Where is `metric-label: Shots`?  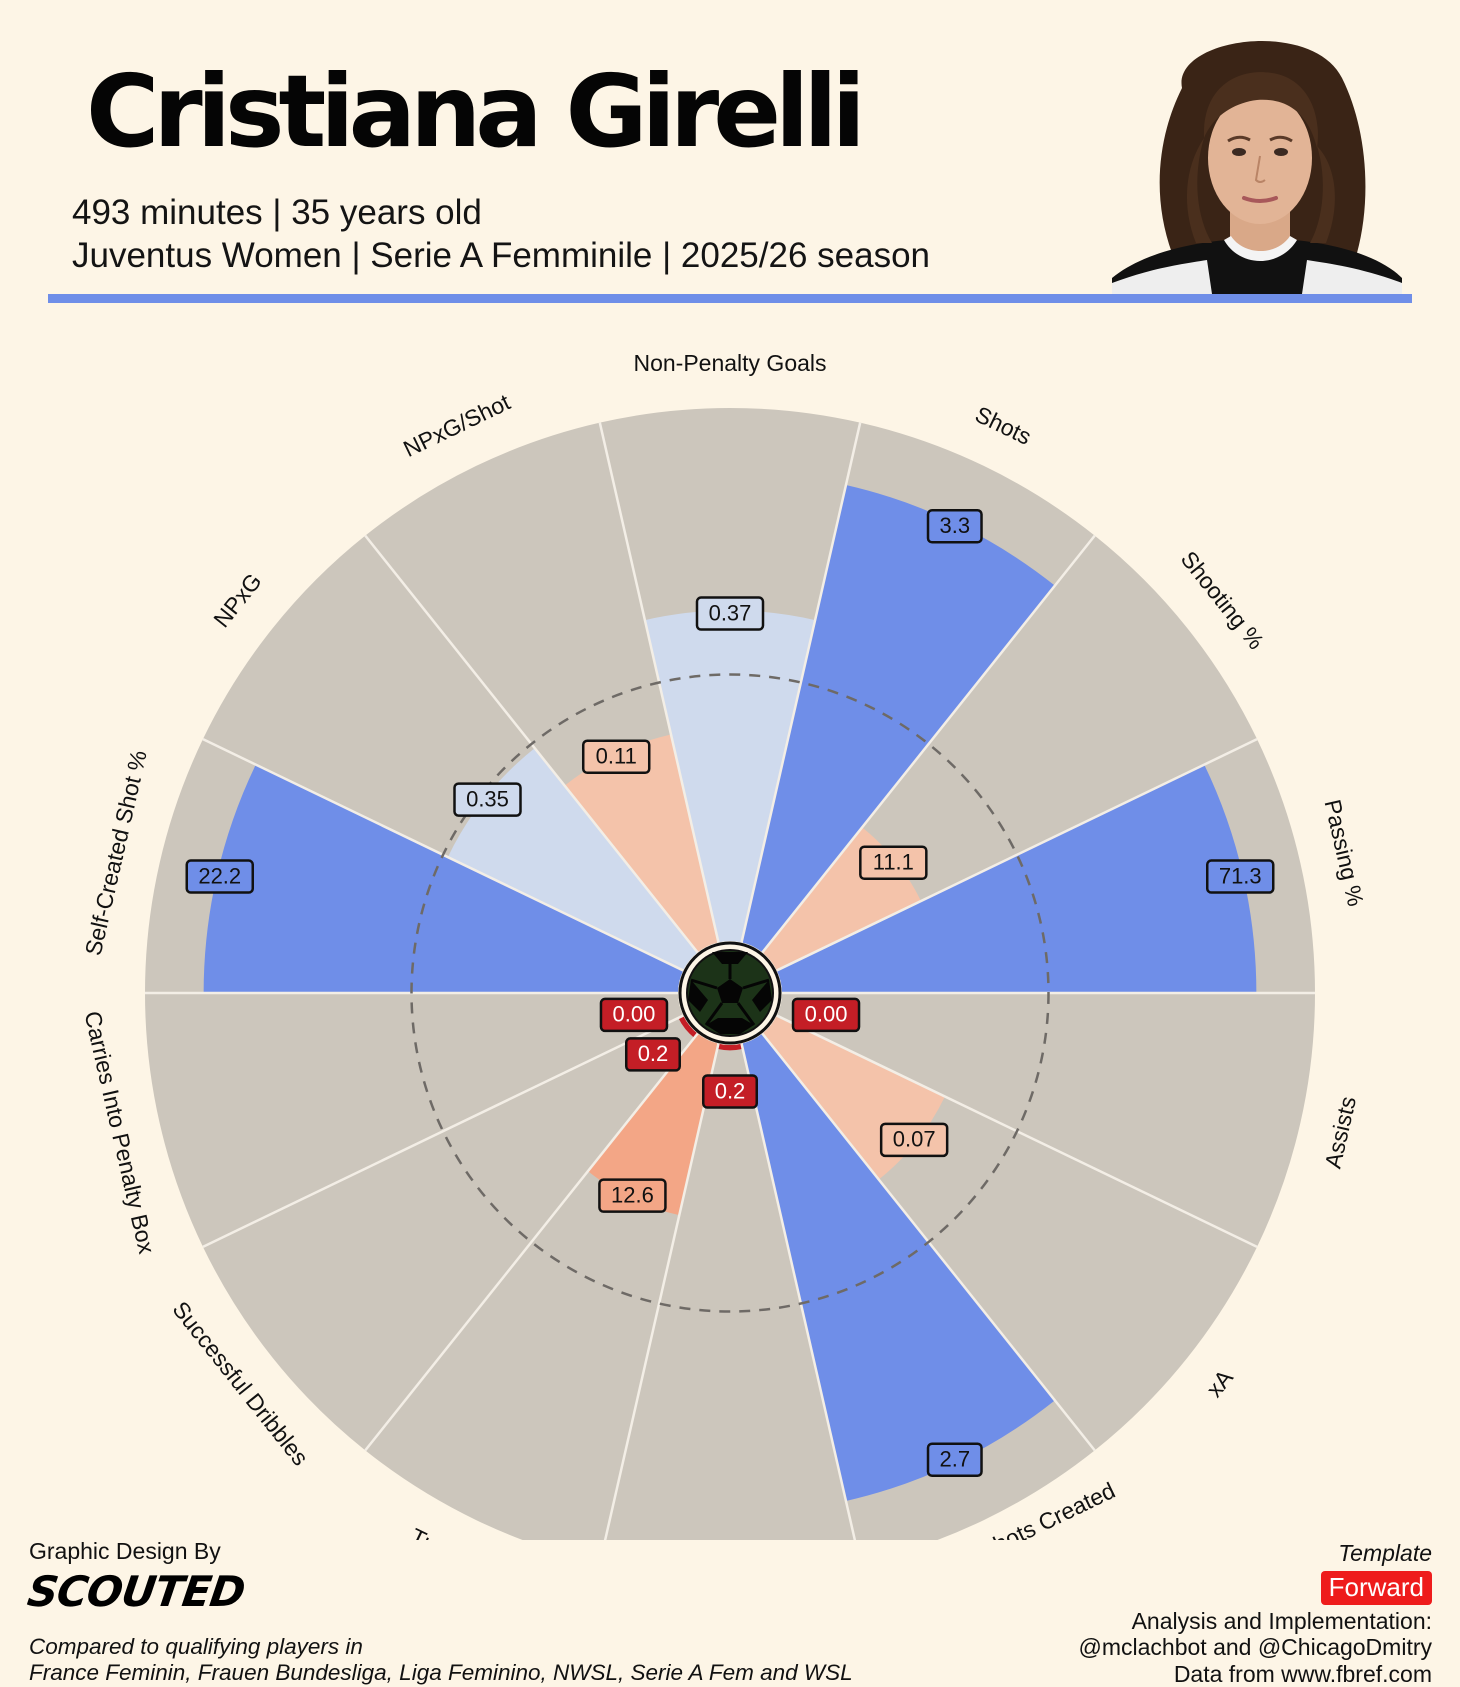
metric-label: Shots is located at coordinates (1003, 425).